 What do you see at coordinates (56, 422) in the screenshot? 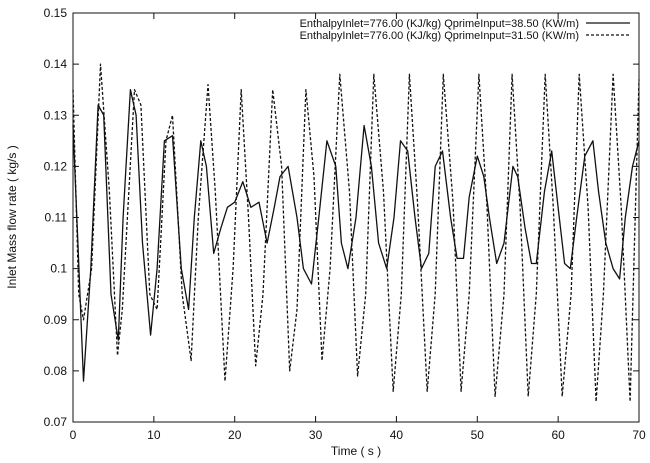
I see `y-tick-label: 0.07` at bounding box center [56, 422].